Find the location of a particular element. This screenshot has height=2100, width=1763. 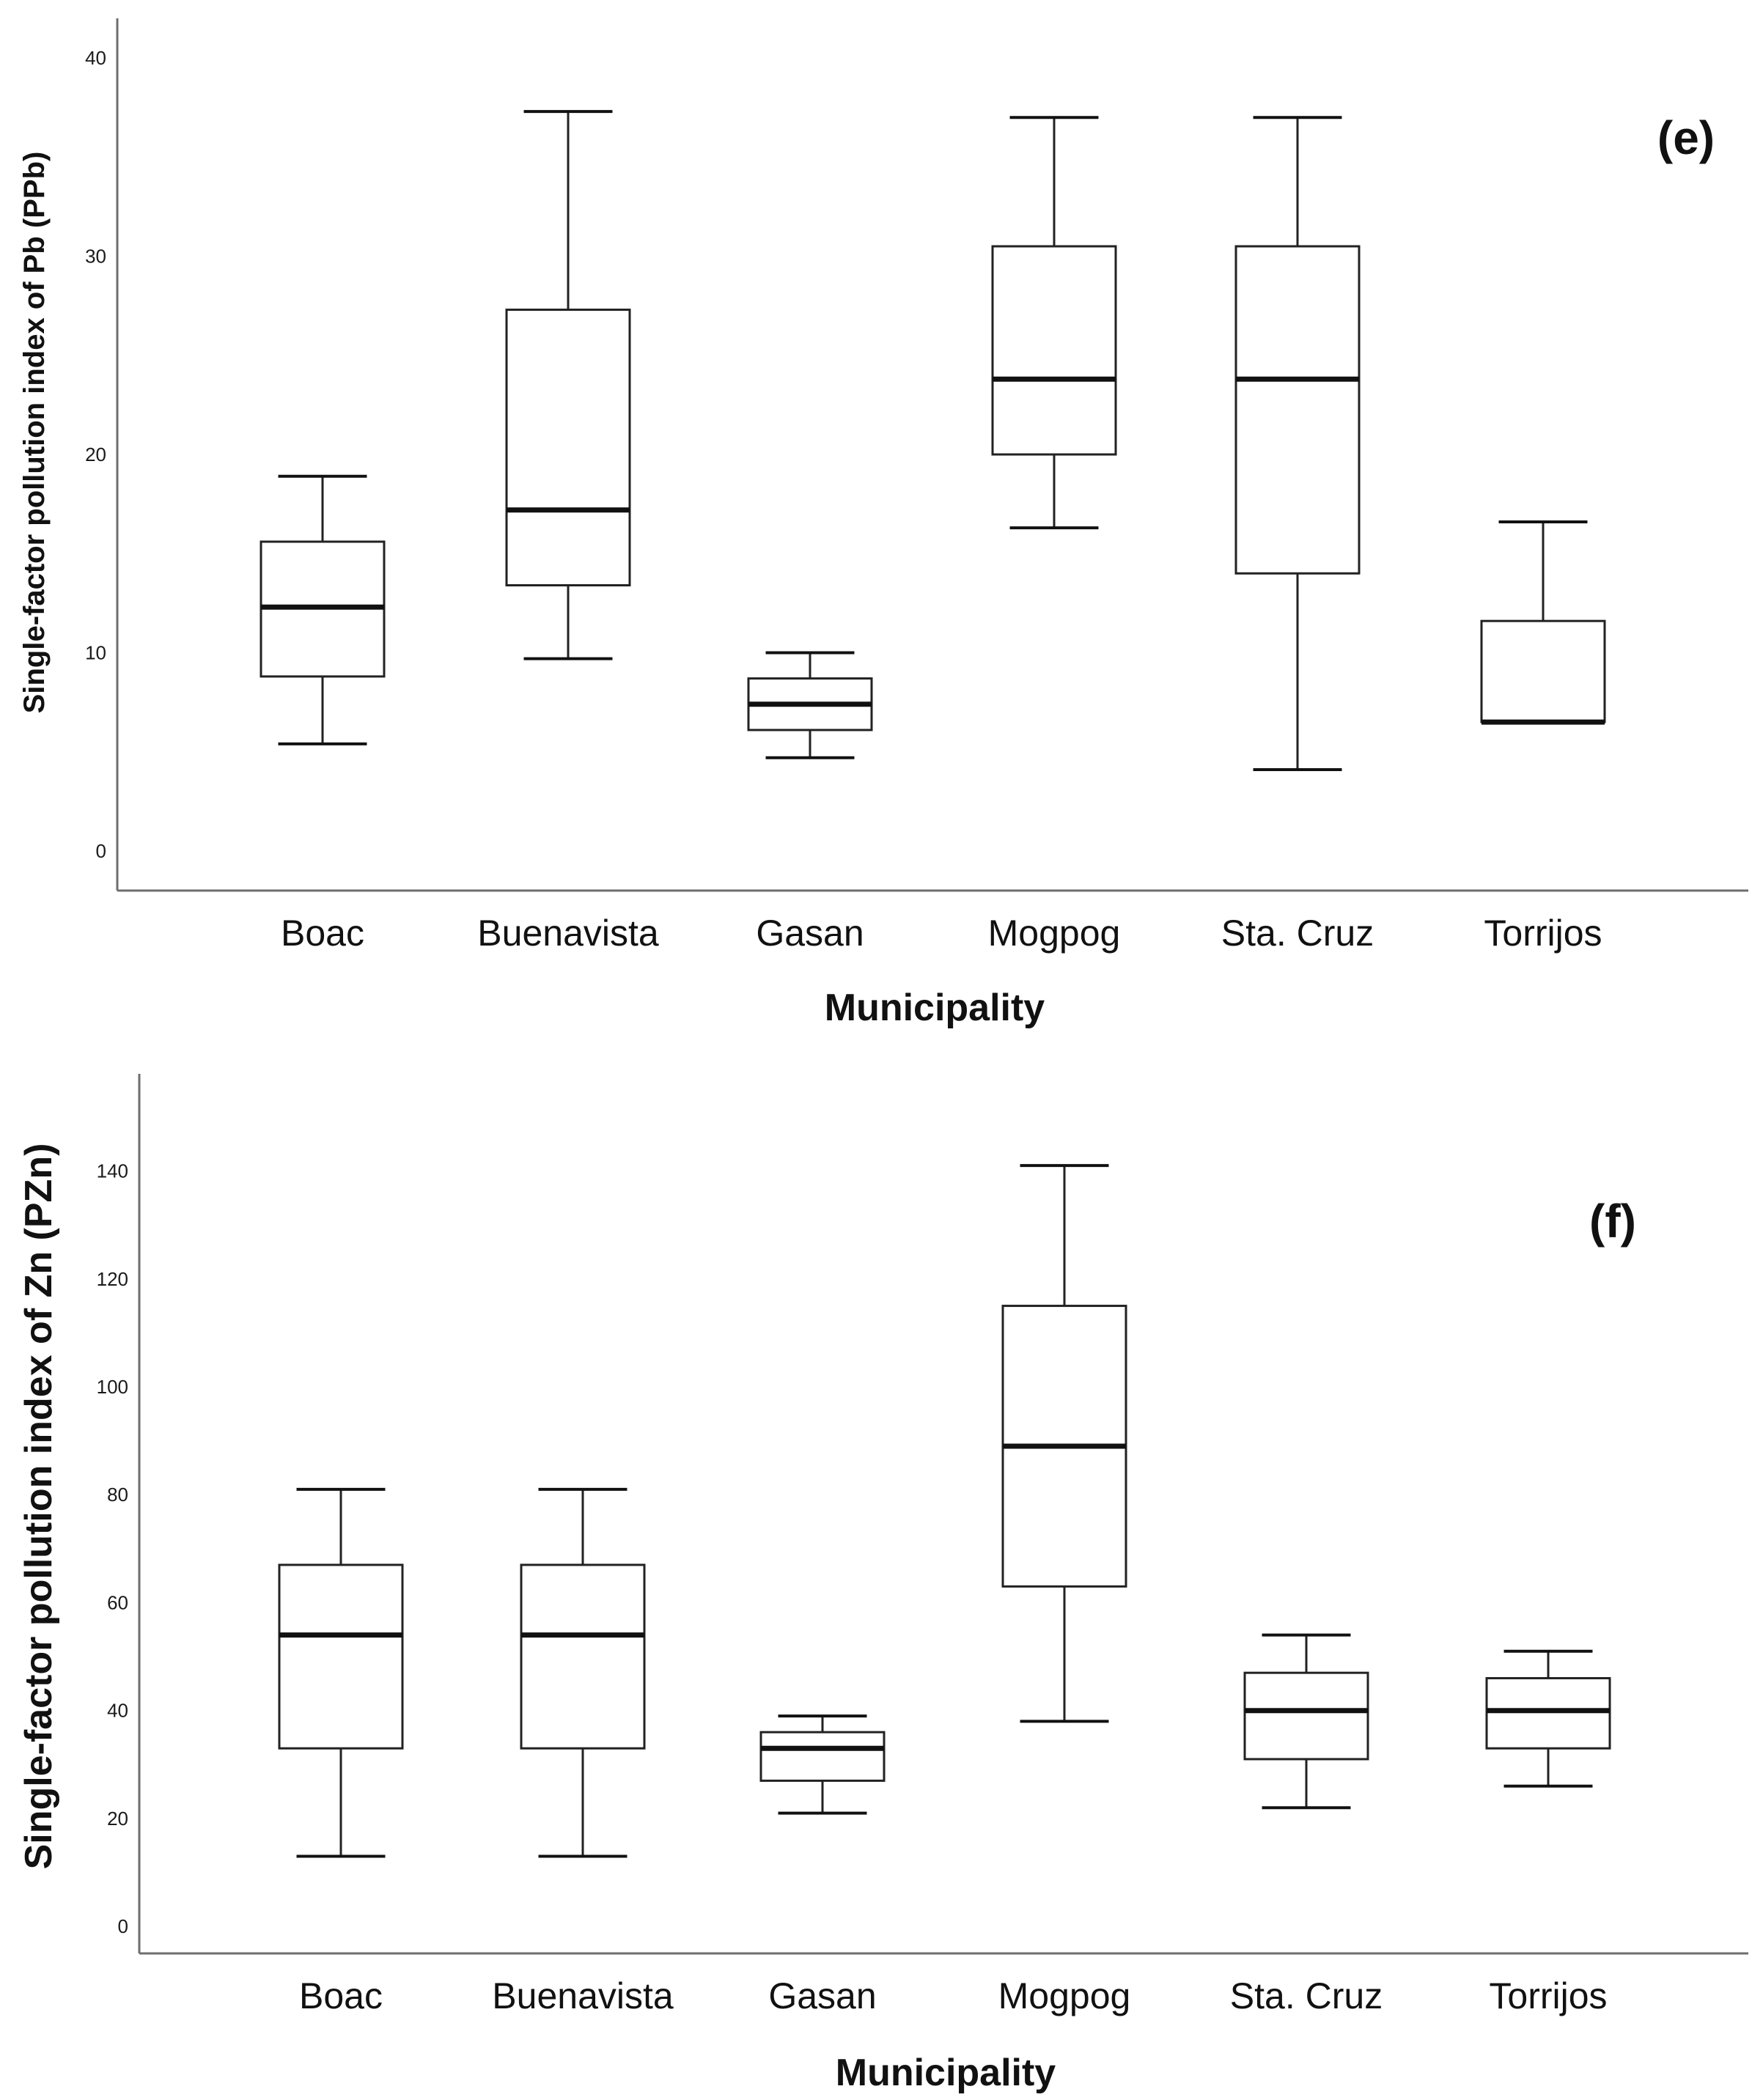

y-tick-label: 100 is located at coordinates (112, 1387).